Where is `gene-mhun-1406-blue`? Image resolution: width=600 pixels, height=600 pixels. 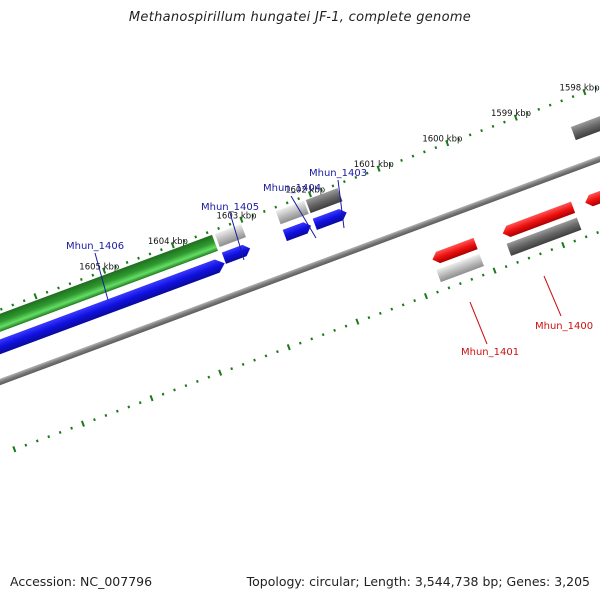 gene-mhun-1406-blue is located at coordinates (112, 312).